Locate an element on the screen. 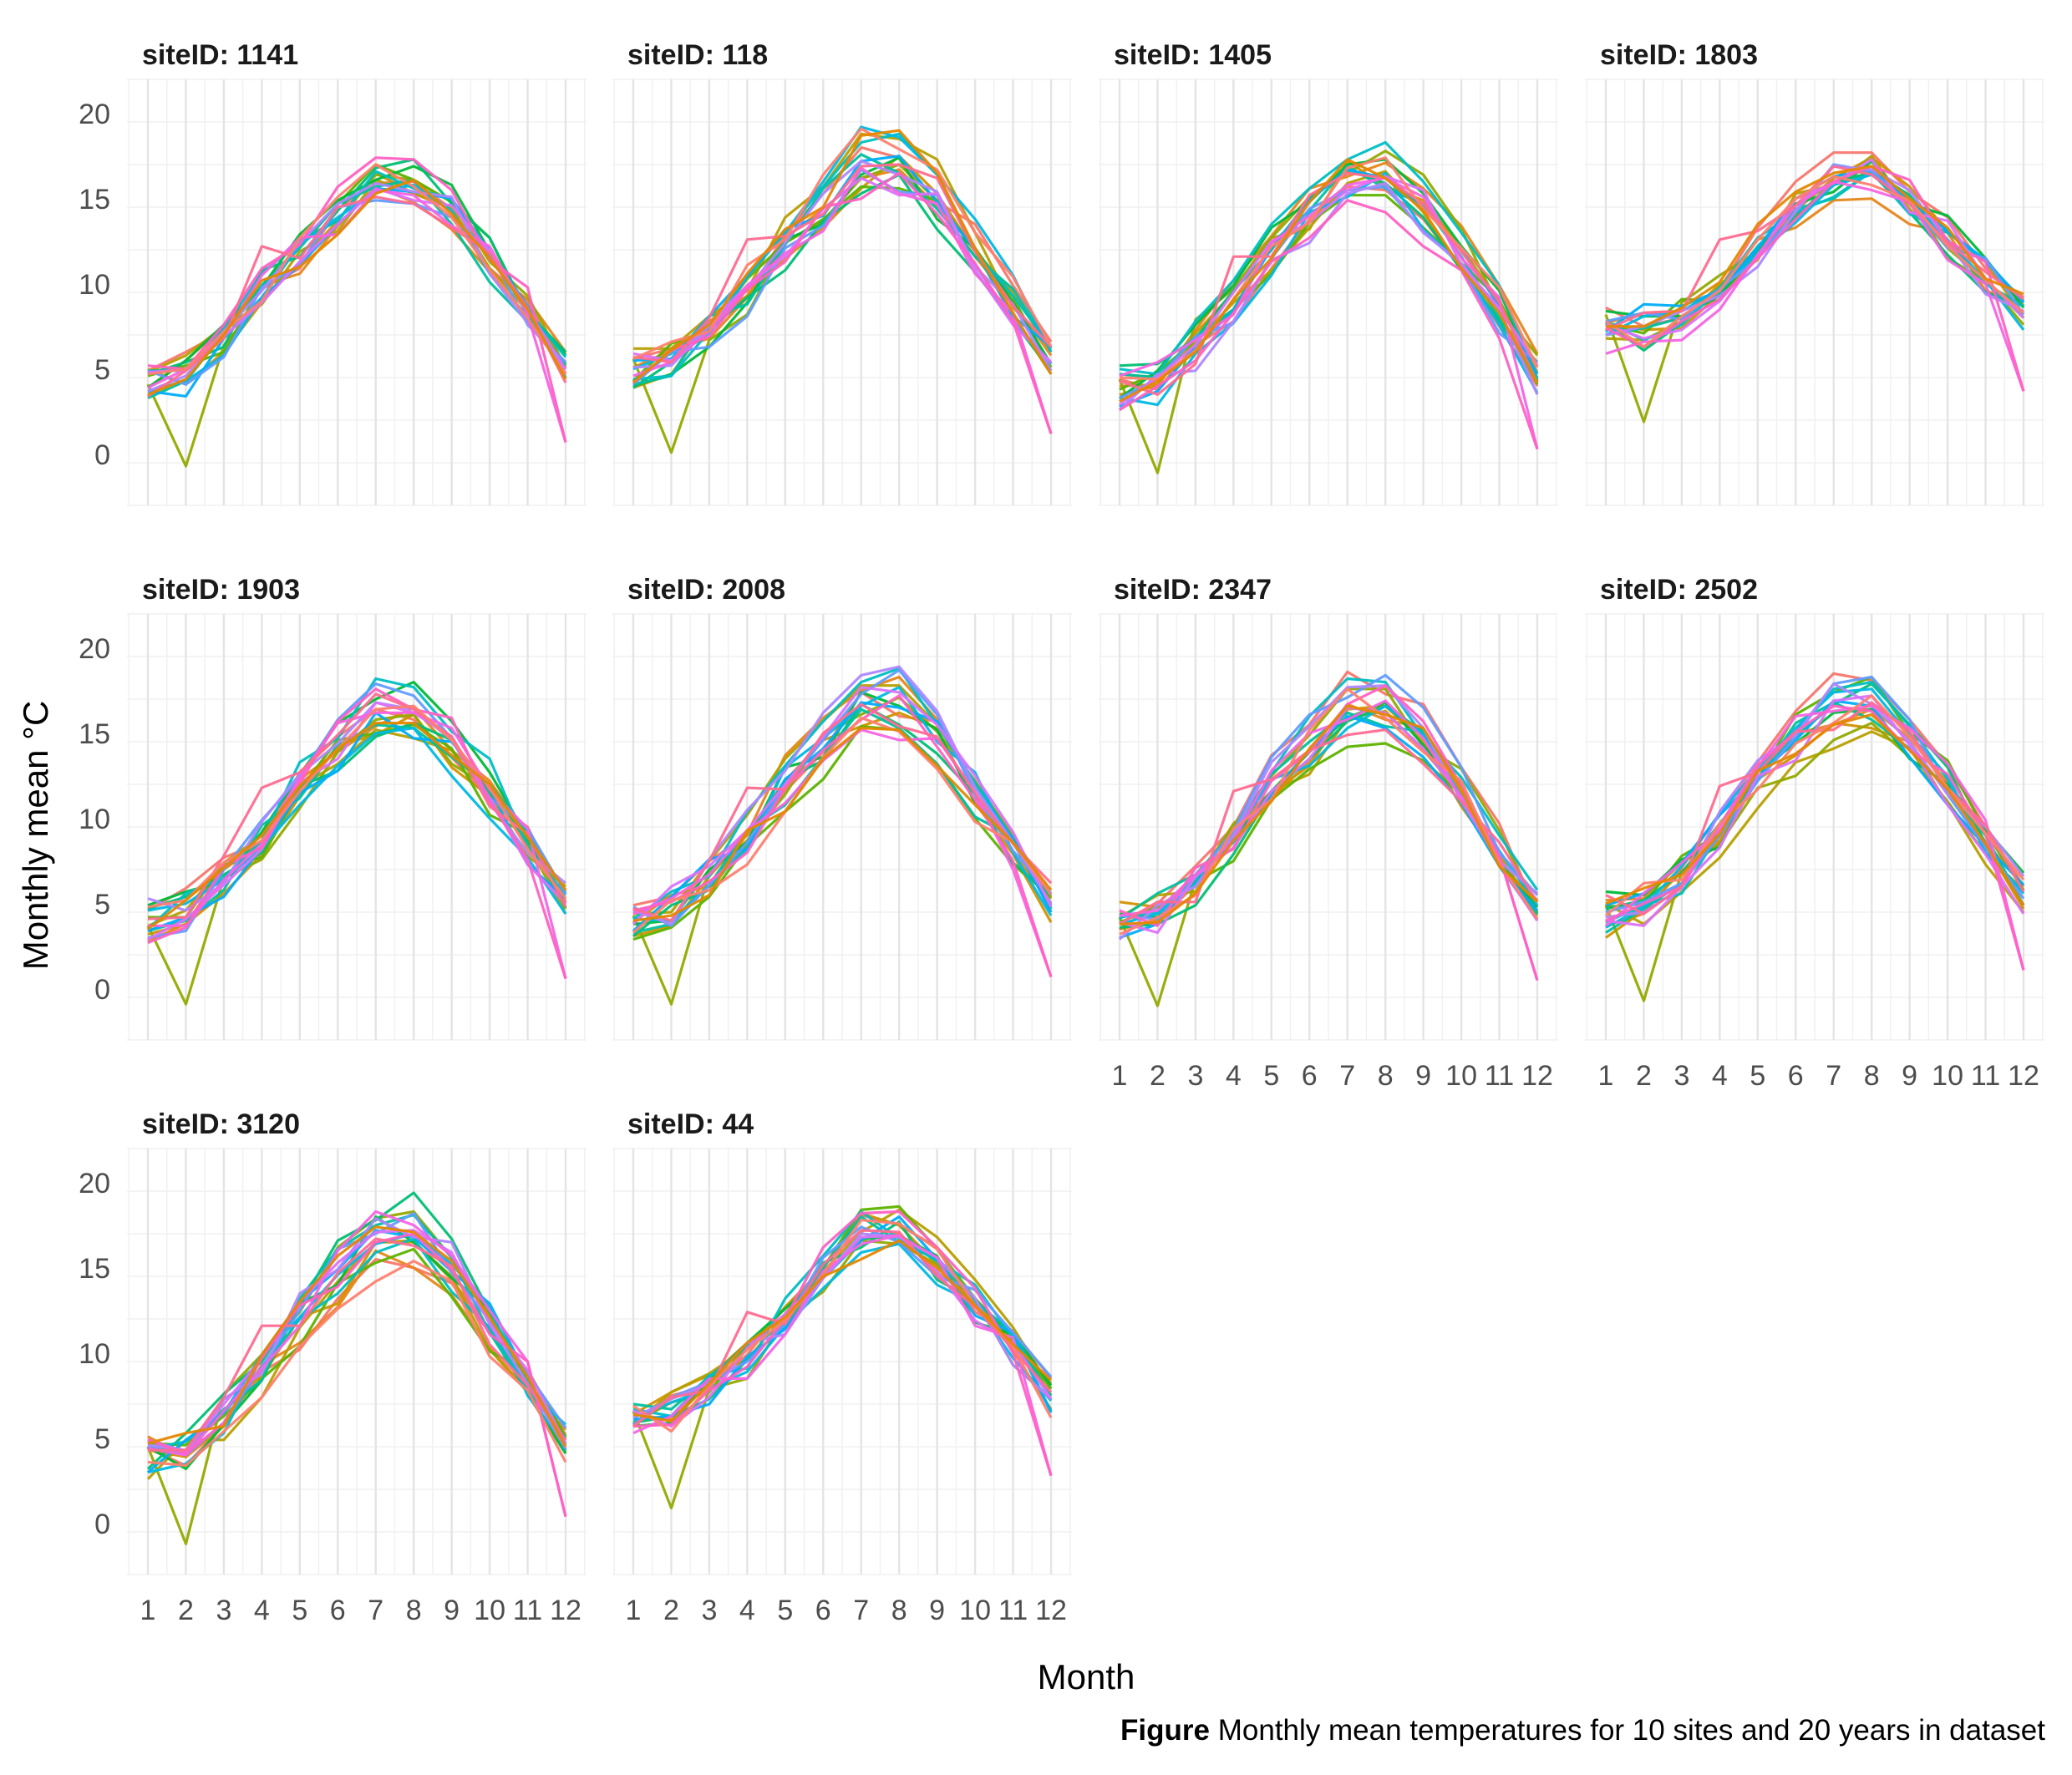 The height and width of the screenshot is (1775, 2072). panel-118: siteID: 118 is located at coordinates (842, 272).